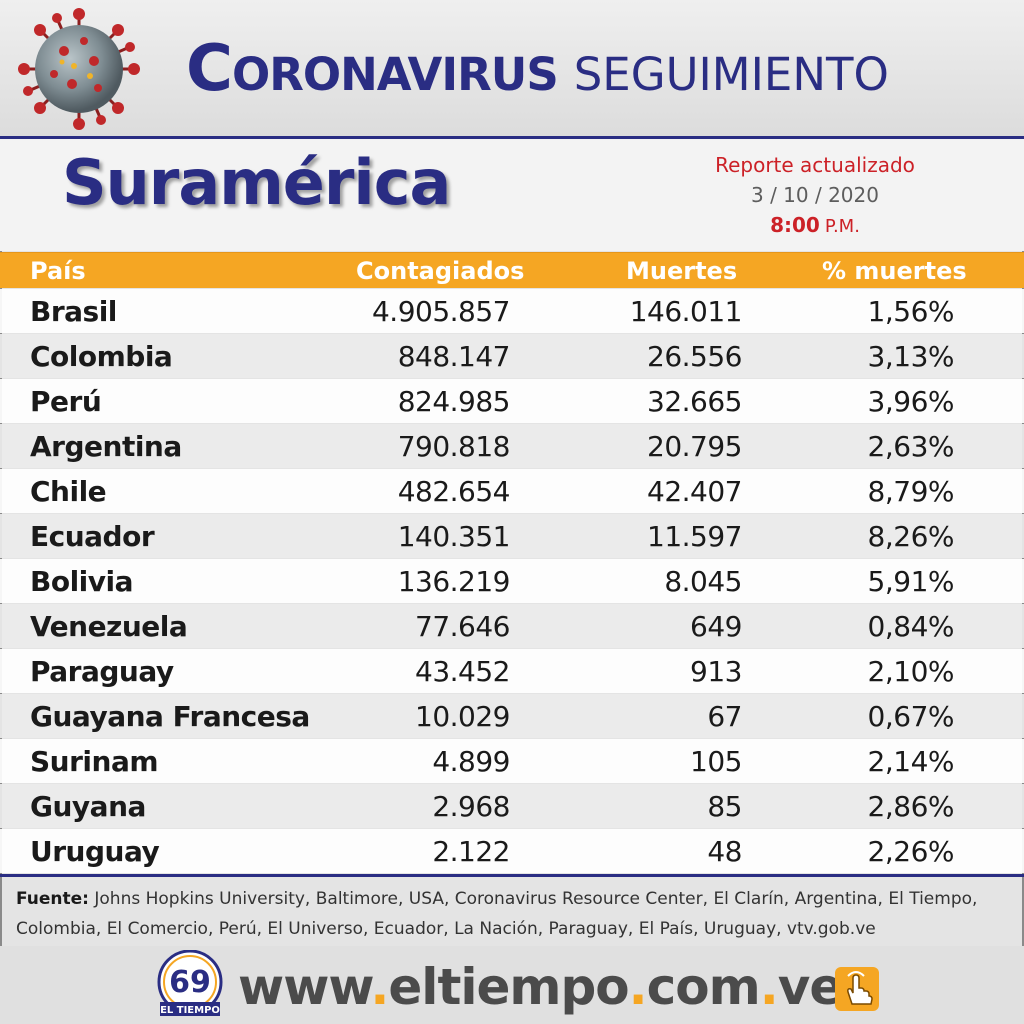  What do you see at coordinates (454, 401) in the screenshot?
I see `cases-value: 824.985` at bounding box center [454, 401].